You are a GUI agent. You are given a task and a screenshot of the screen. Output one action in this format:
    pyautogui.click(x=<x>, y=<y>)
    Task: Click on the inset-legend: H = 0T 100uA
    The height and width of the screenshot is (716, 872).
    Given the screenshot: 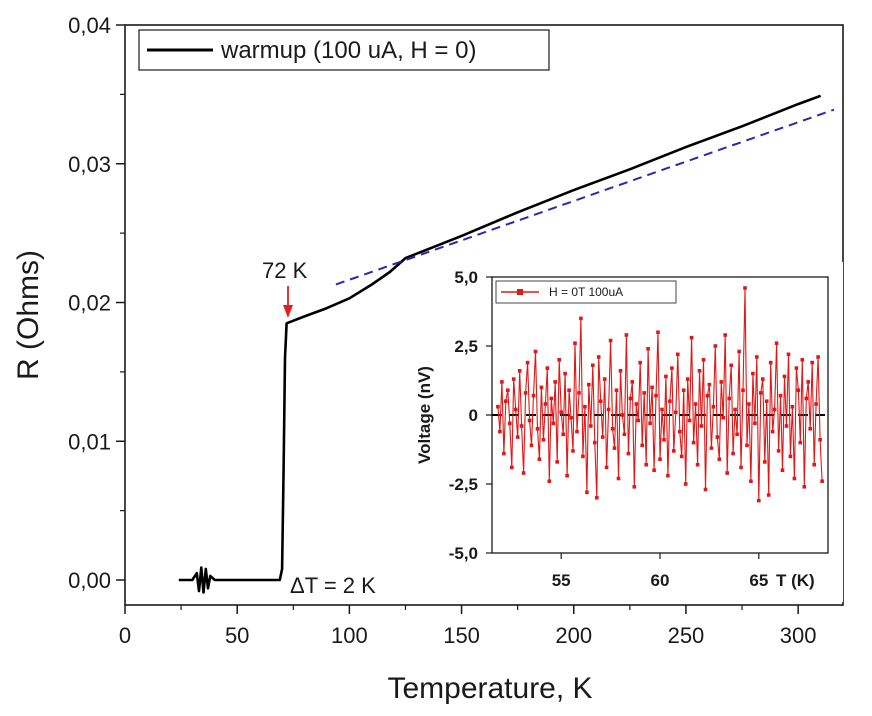 What is the action you would take?
    pyautogui.click(x=586, y=292)
    